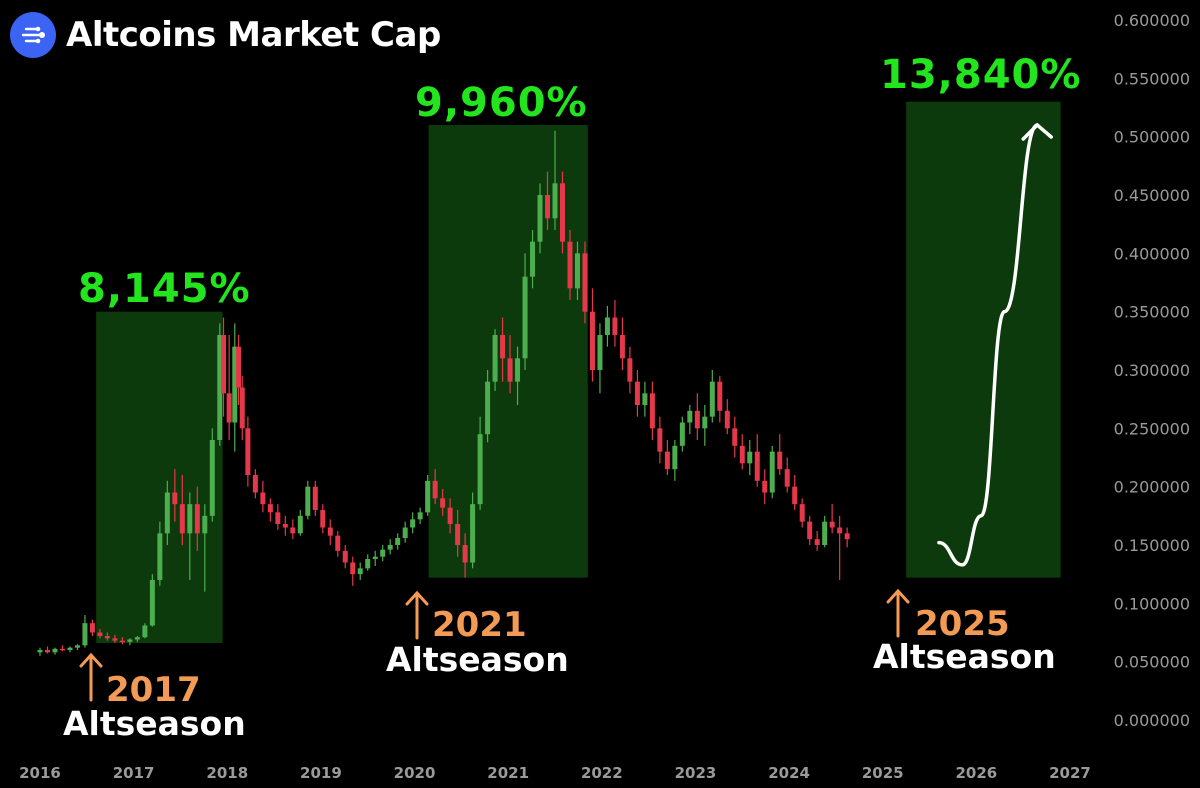 The width and height of the screenshot is (1200, 788). Describe the element at coordinates (33, 35) in the screenshot. I see `brand-logo-icon` at that location.